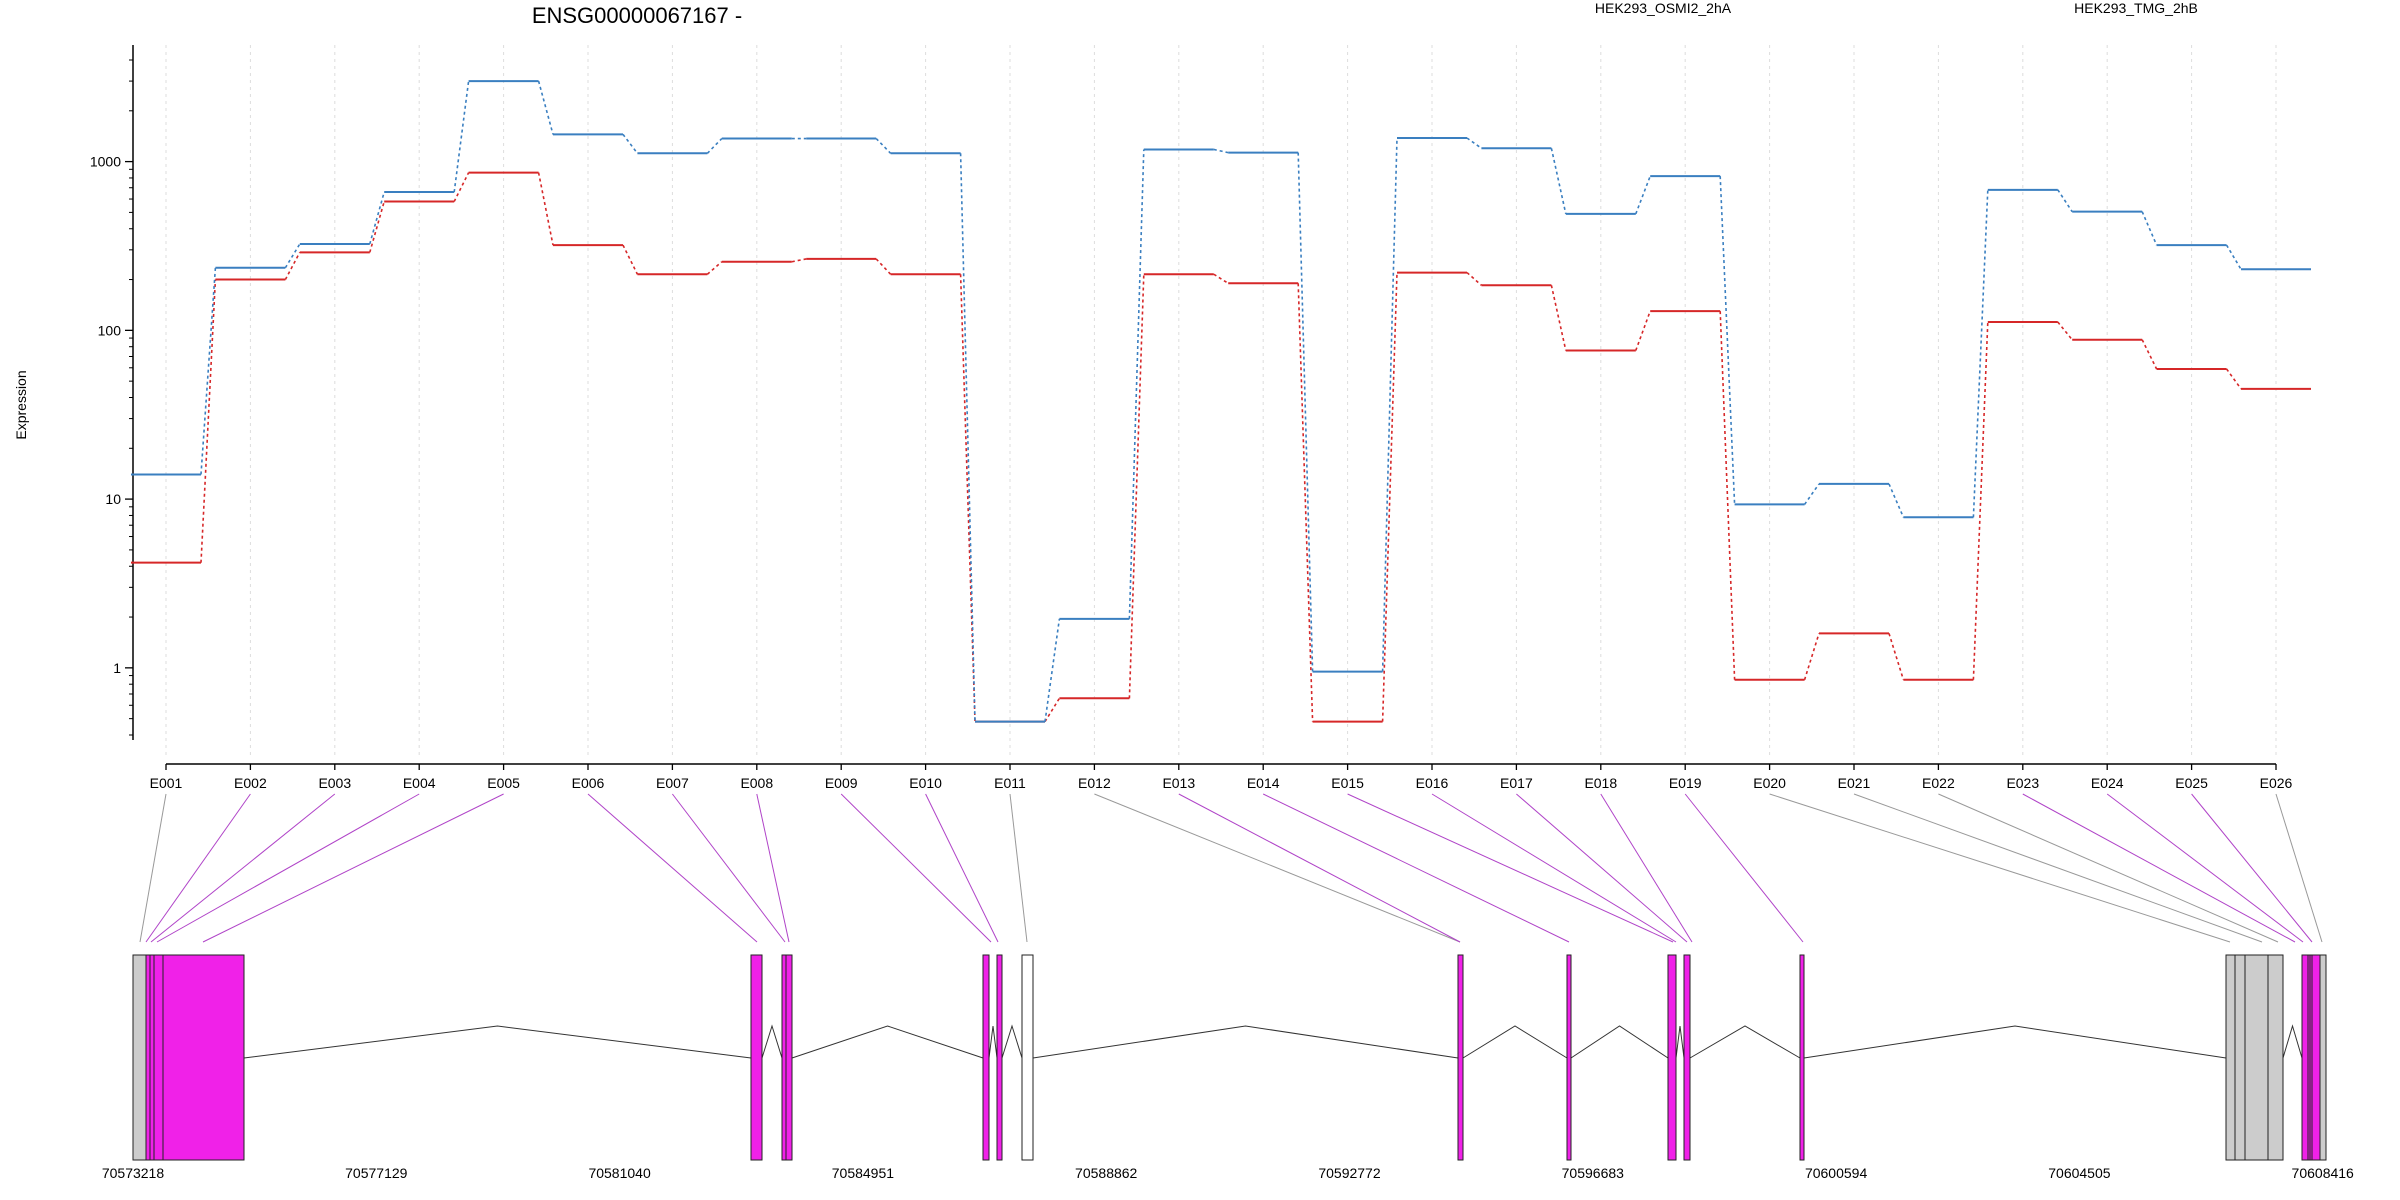  What do you see at coordinates (672, 783) in the screenshot?
I see `x-tick-label: E007` at bounding box center [672, 783].